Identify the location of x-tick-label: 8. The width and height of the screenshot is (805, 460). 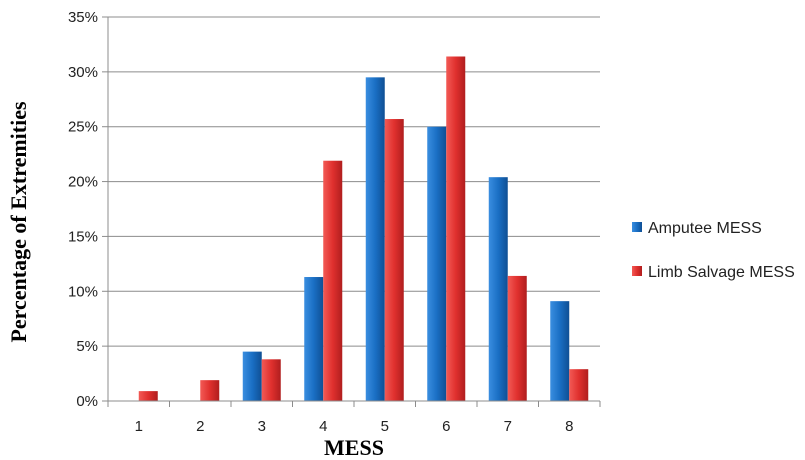
(569, 426).